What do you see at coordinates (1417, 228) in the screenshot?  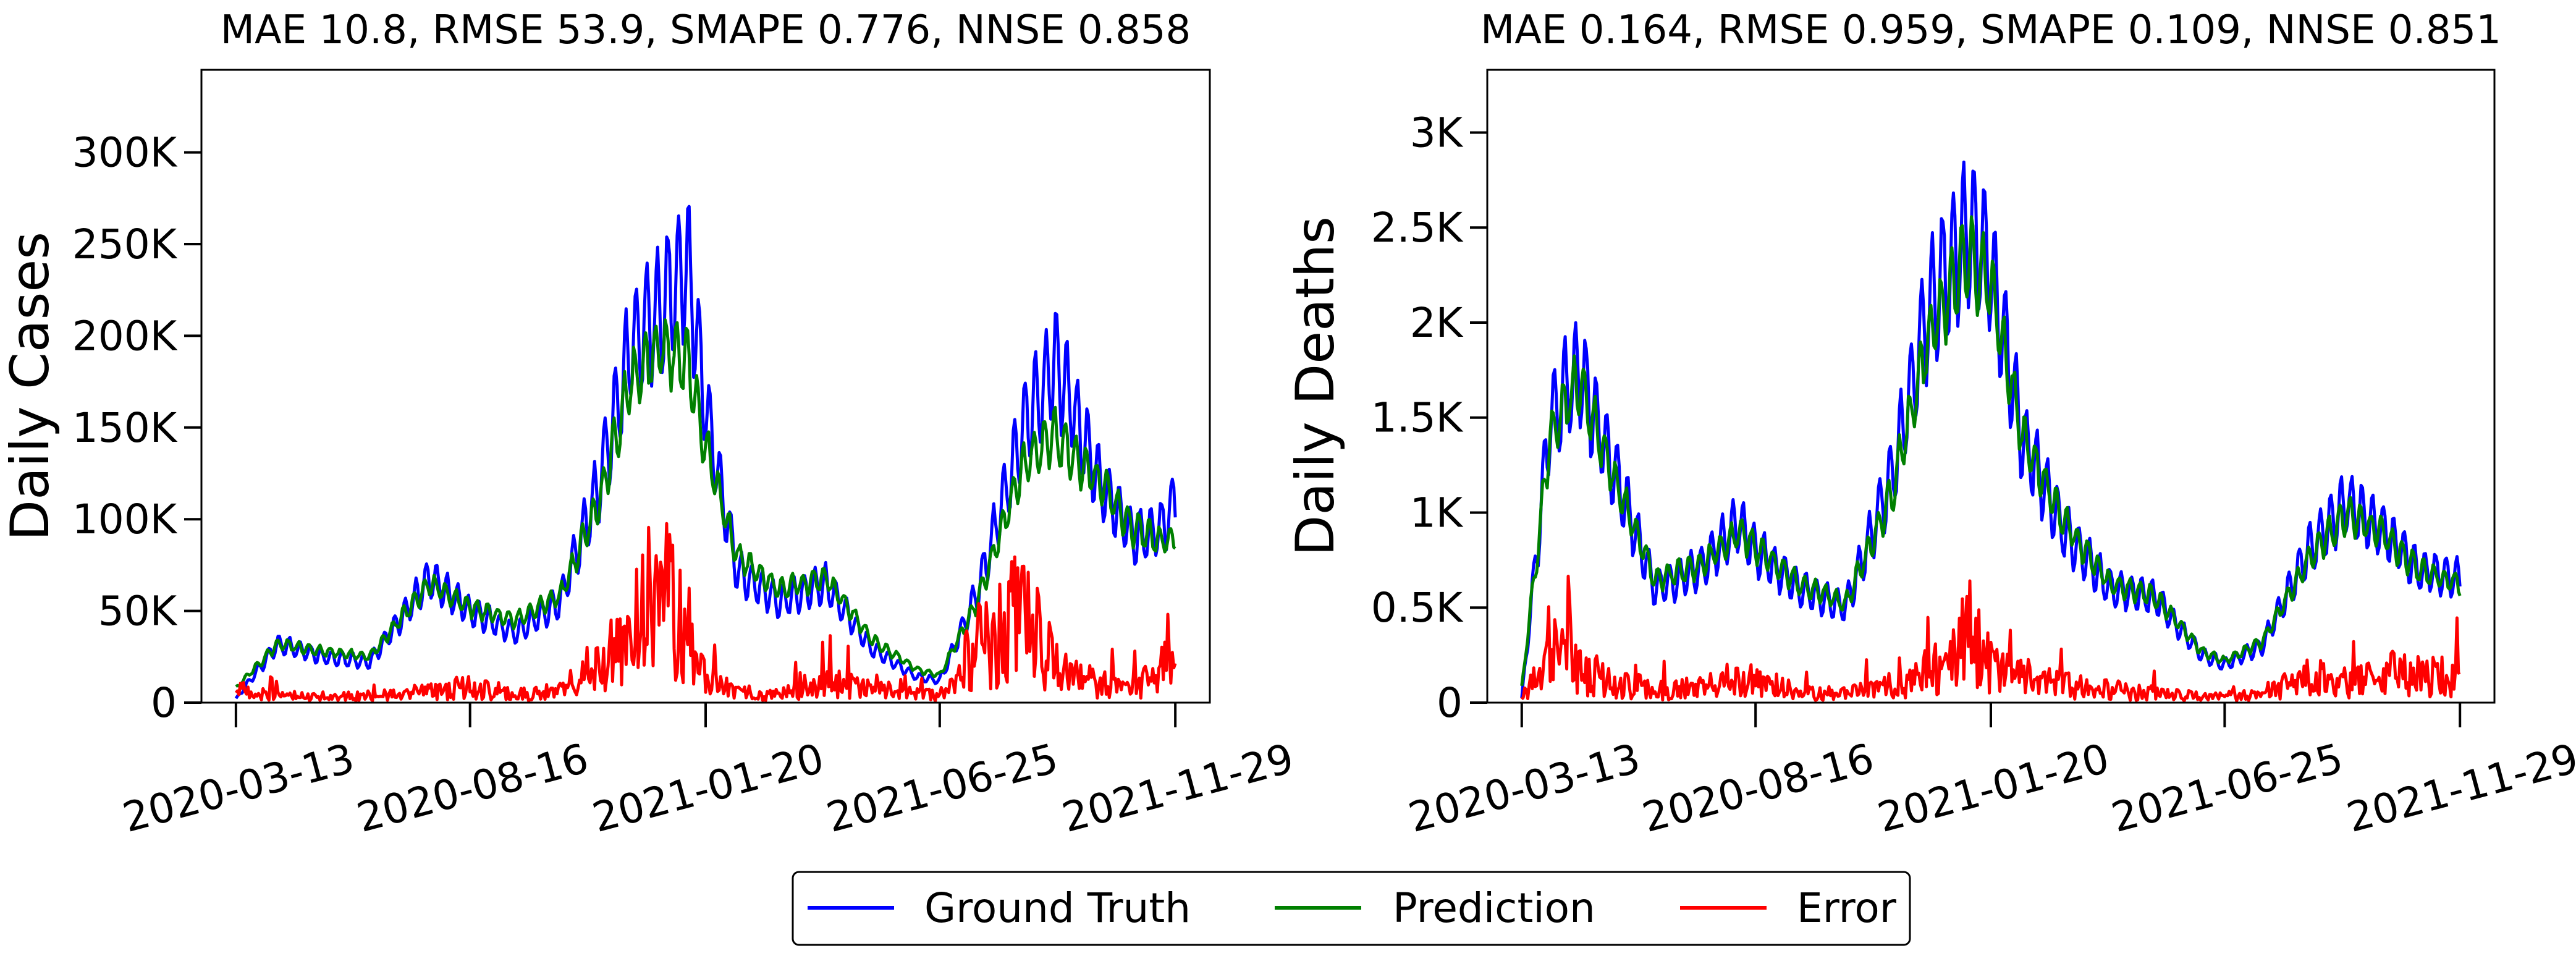 I see `y-tick-label: 2.5K` at bounding box center [1417, 228].